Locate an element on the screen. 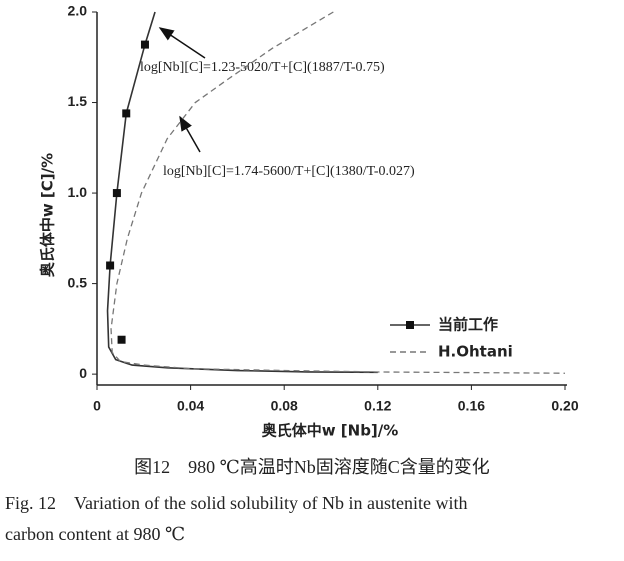 This screenshot has height=561, width=624. caption-cn: 图12 980 ℃高温时Nb固溶度随C含量的变化 is located at coordinates (312, 467).